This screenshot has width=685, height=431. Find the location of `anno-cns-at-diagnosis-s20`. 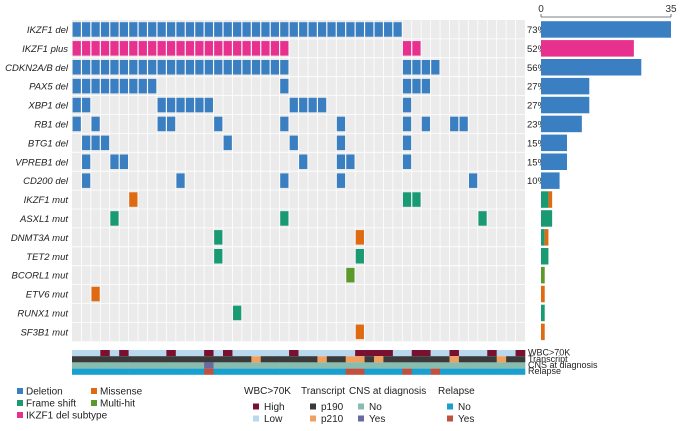

anno-cns-at-diagnosis-s20 is located at coordinates (265, 365).